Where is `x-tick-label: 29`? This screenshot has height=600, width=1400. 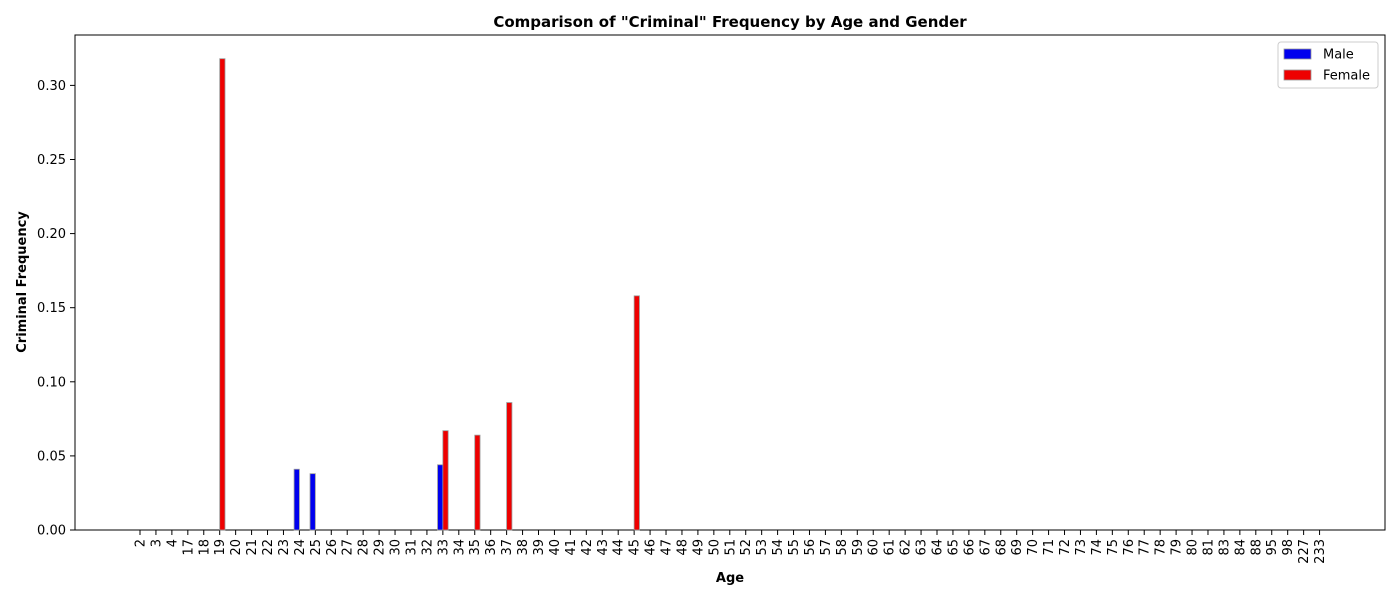
x-tick-label: 29 is located at coordinates (380, 547).